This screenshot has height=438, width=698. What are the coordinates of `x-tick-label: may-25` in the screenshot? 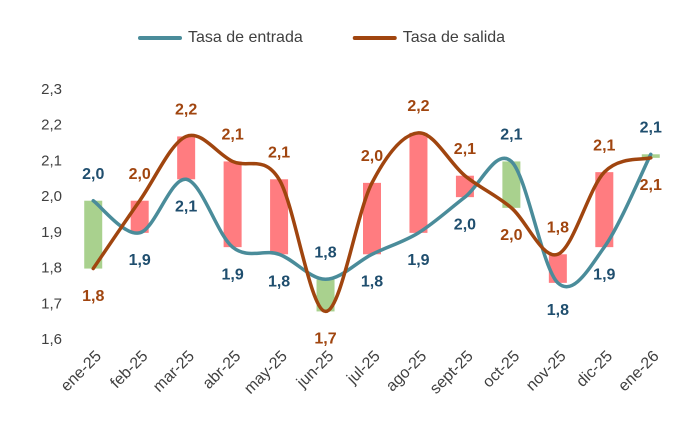 It's located at (266, 373).